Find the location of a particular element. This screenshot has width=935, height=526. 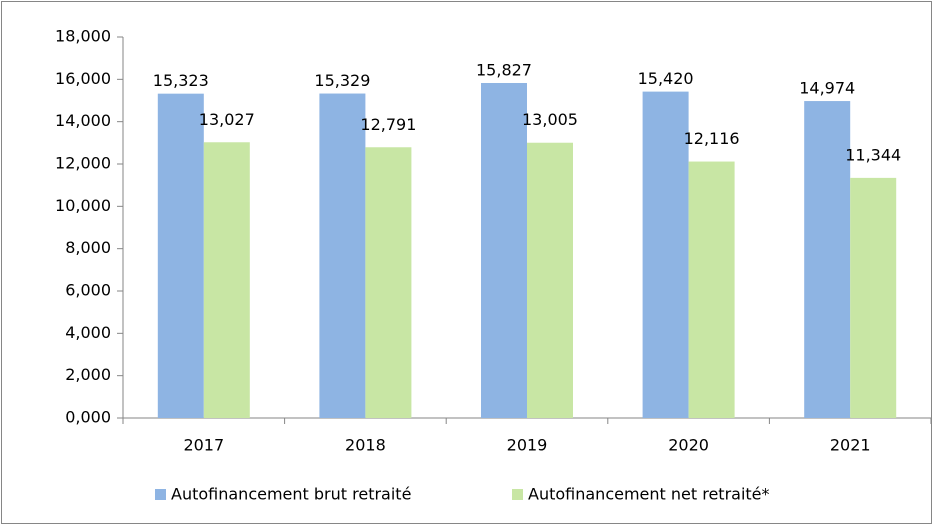

value-label: 12,791 is located at coordinates (388, 124).